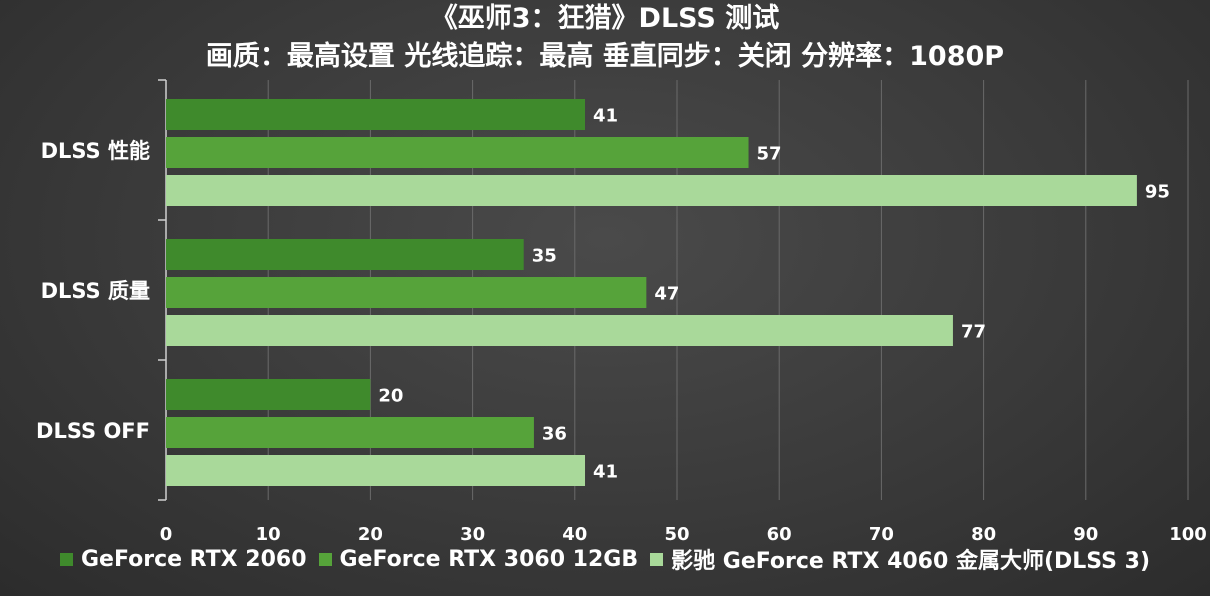 The height and width of the screenshot is (596, 1210). What do you see at coordinates (911, 561) in the screenshot?
I see `legend-label-rtx4060: 影驰 GeForce RTX 4060 金属大师(DLSS 3)` at bounding box center [911, 561].